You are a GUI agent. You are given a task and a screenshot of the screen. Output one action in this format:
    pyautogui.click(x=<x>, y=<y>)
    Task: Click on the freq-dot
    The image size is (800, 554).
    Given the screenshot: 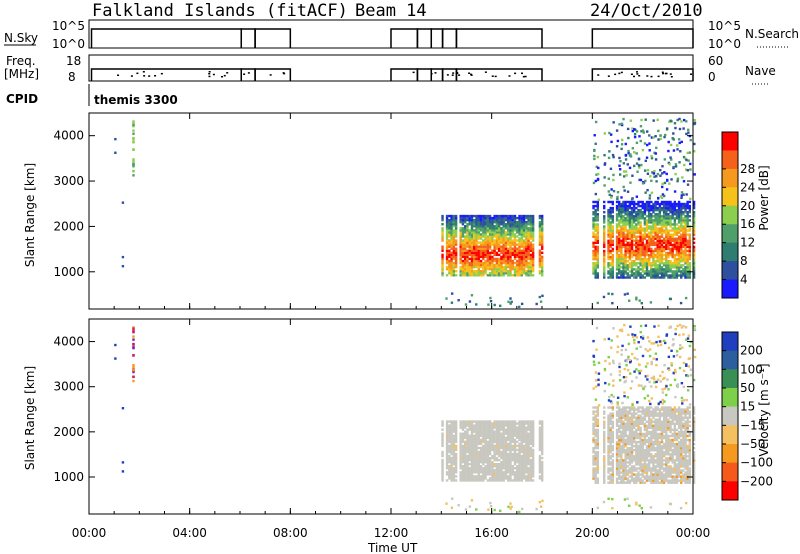 What is the action you would take?
    pyautogui.click(x=647, y=76)
    